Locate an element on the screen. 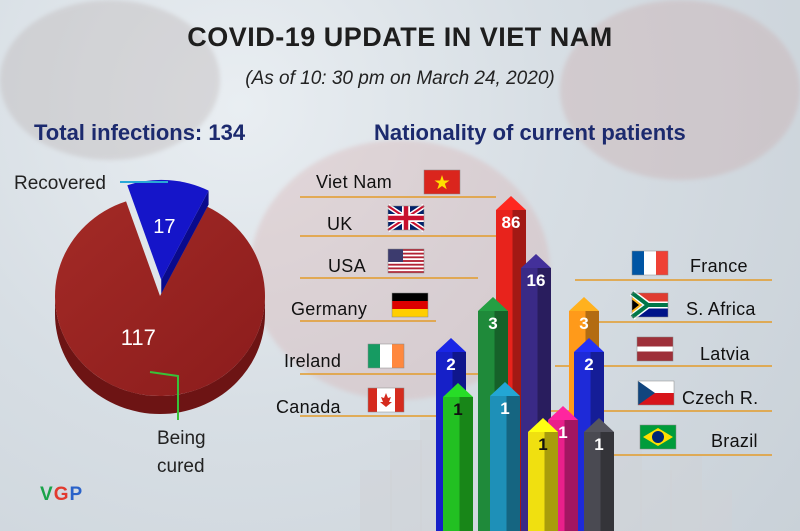 The width and height of the screenshot is (800, 531). legend-being-cured-line1: Being is located at coordinates (181, 438).